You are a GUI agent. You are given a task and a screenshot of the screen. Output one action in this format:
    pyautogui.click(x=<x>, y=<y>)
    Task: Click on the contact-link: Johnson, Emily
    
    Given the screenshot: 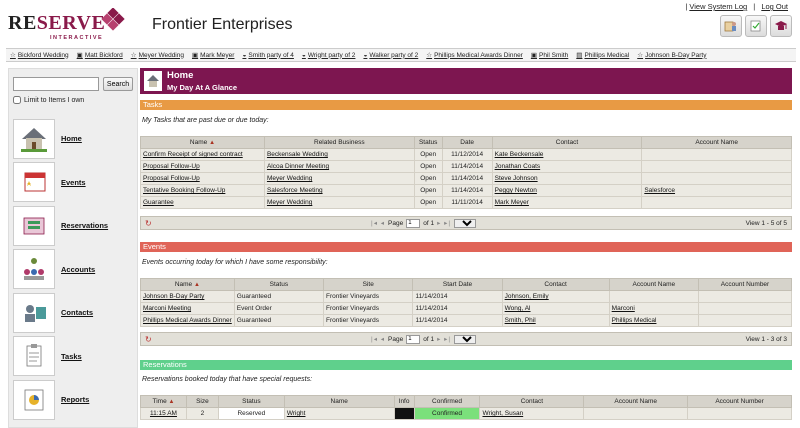 What is the action you would take?
    pyautogui.click(x=555, y=296)
    